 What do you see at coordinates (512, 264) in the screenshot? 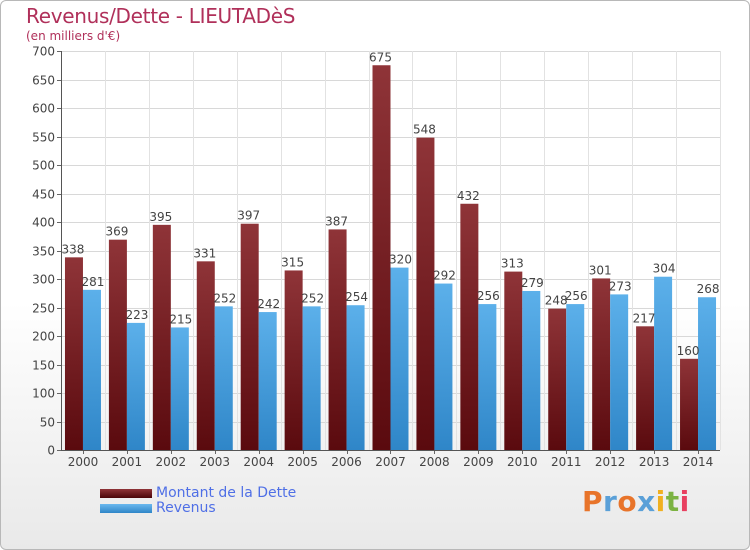
I see `data-label-debt: 313` at bounding box center [512, 264].